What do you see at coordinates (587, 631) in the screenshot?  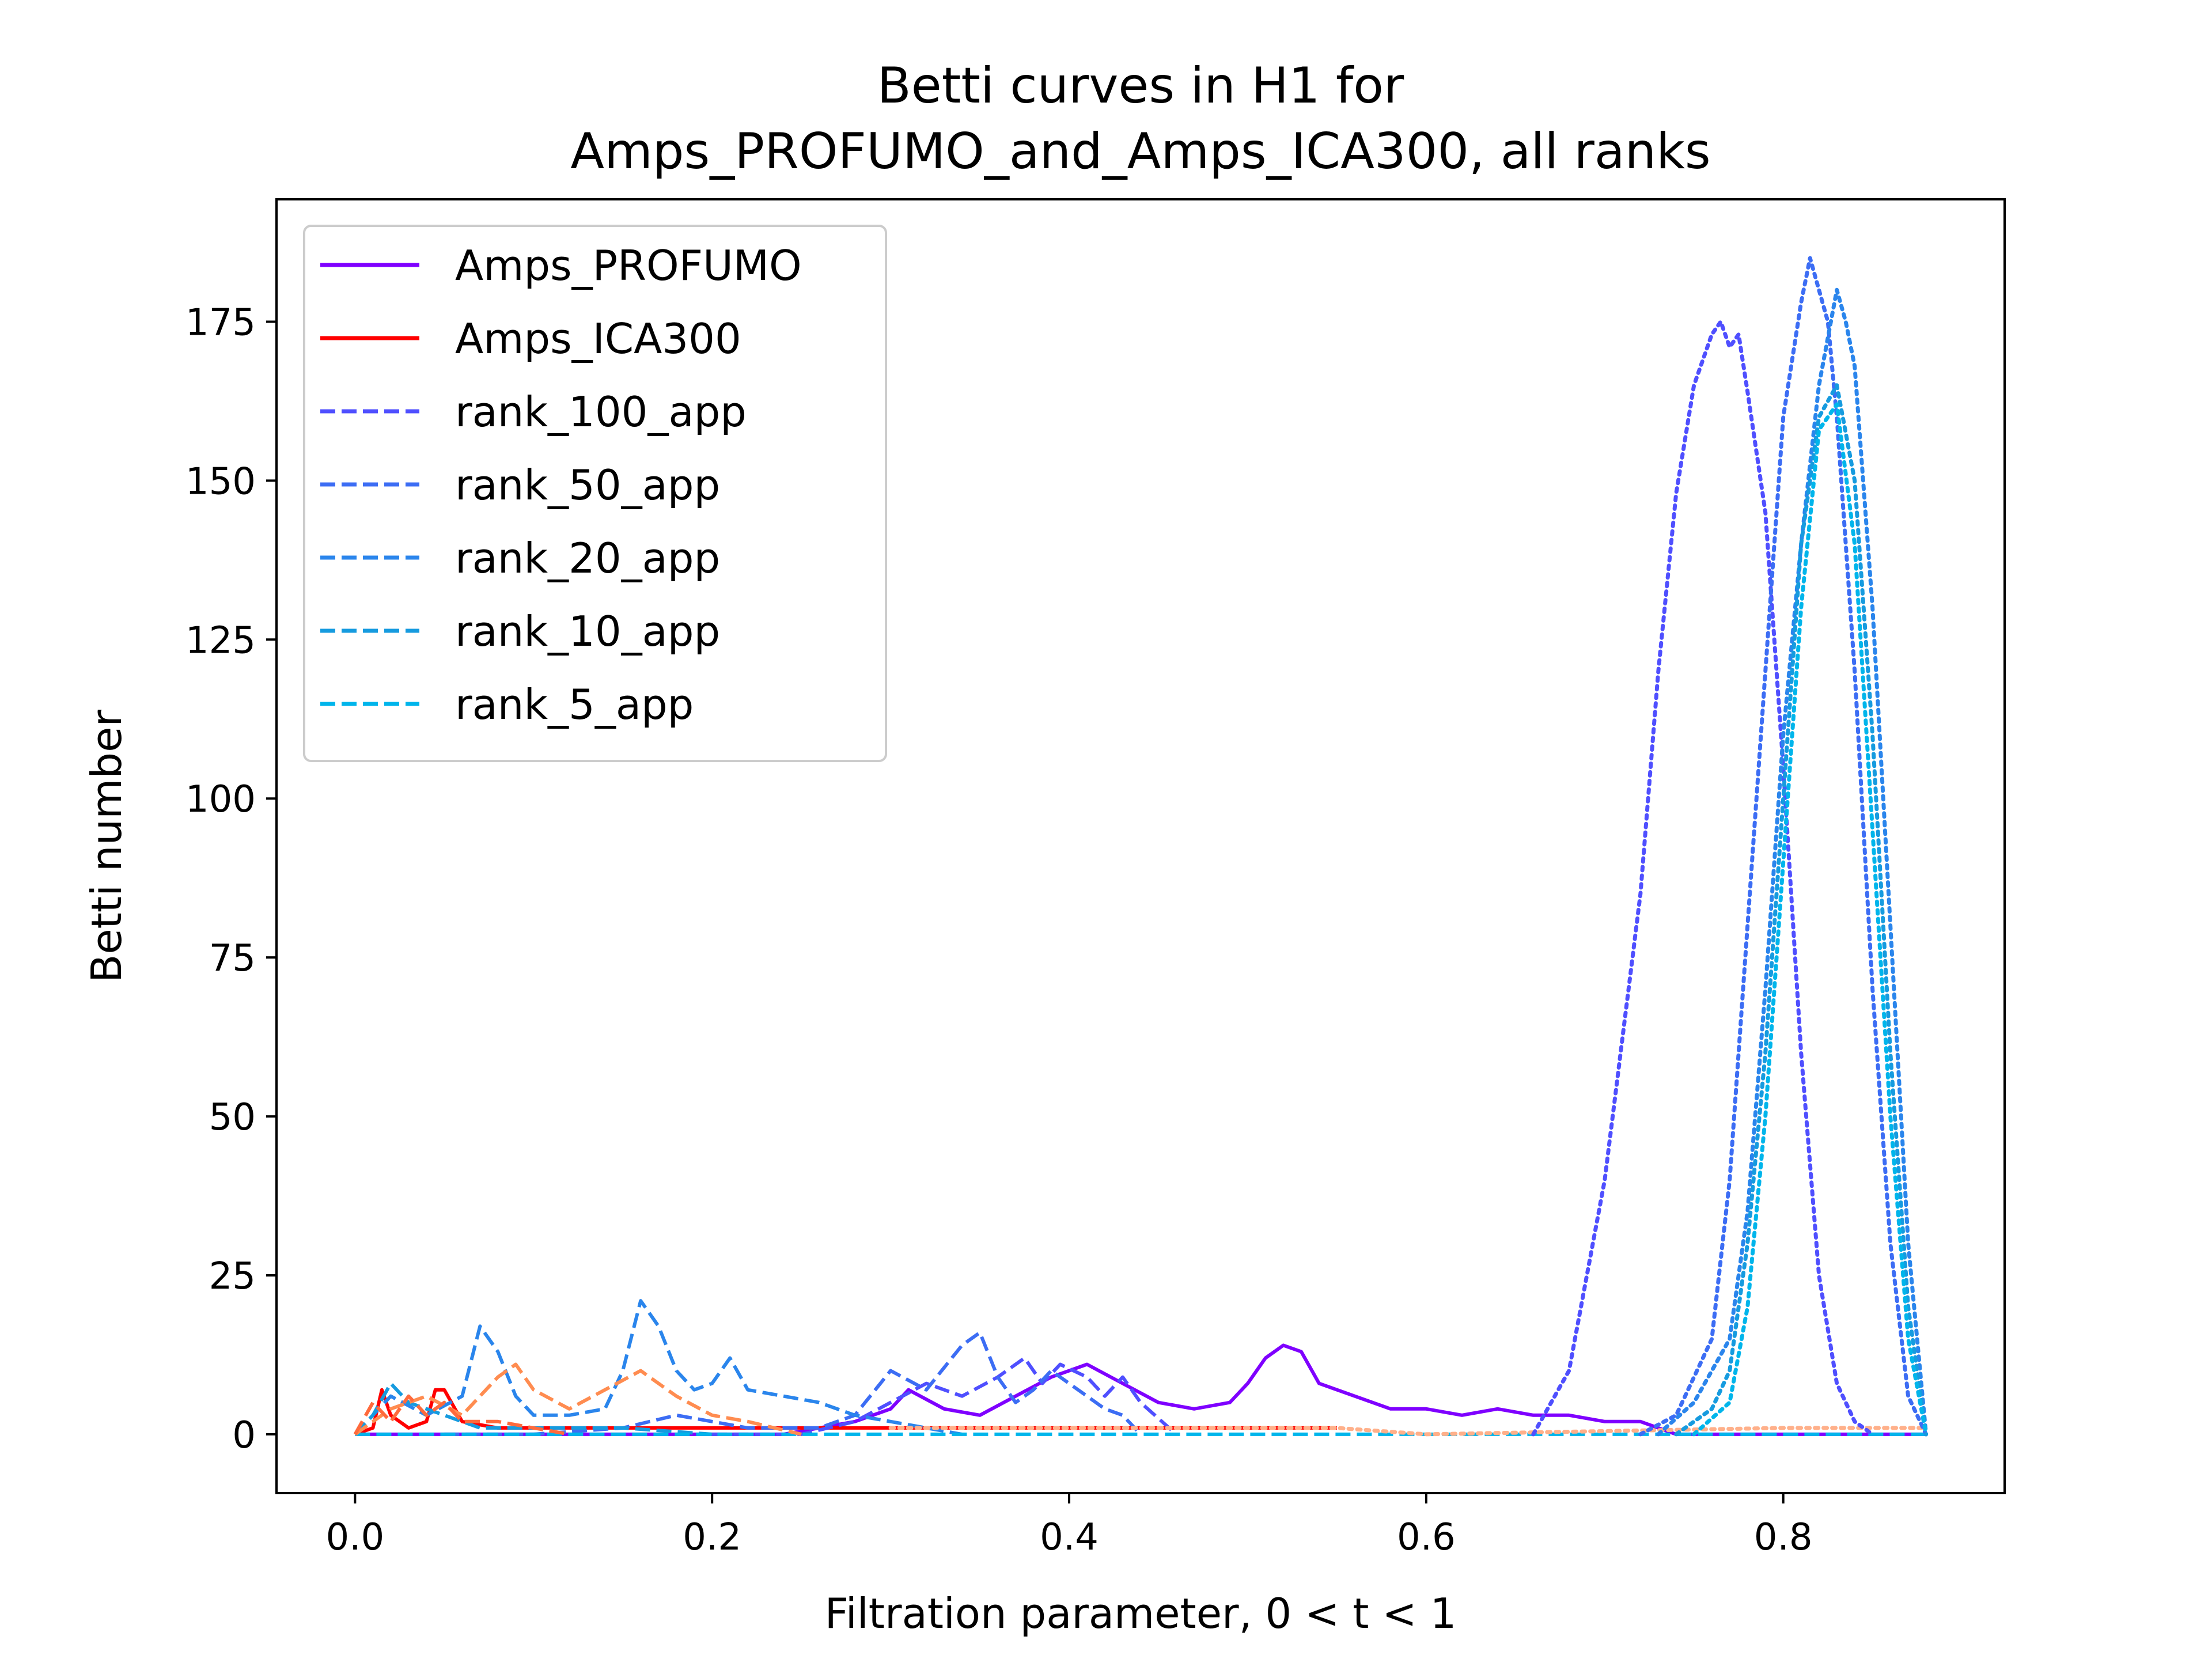 I see `legend-label: rank_10_app` at bounding box center [587, 631].